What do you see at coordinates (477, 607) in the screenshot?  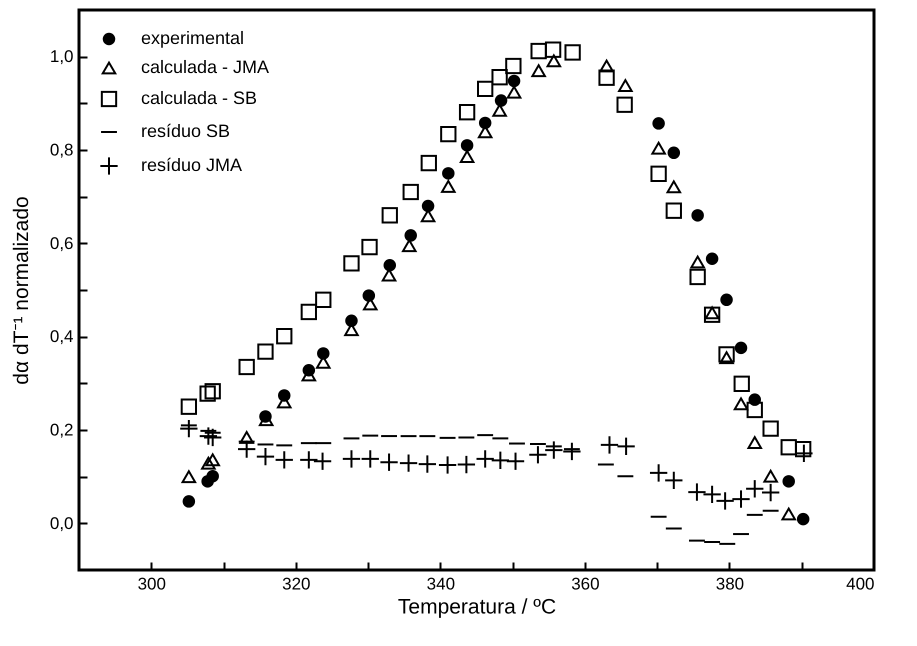 I see `x-axis-title: Temperatura / ºC` at bounding box center [477, 607].